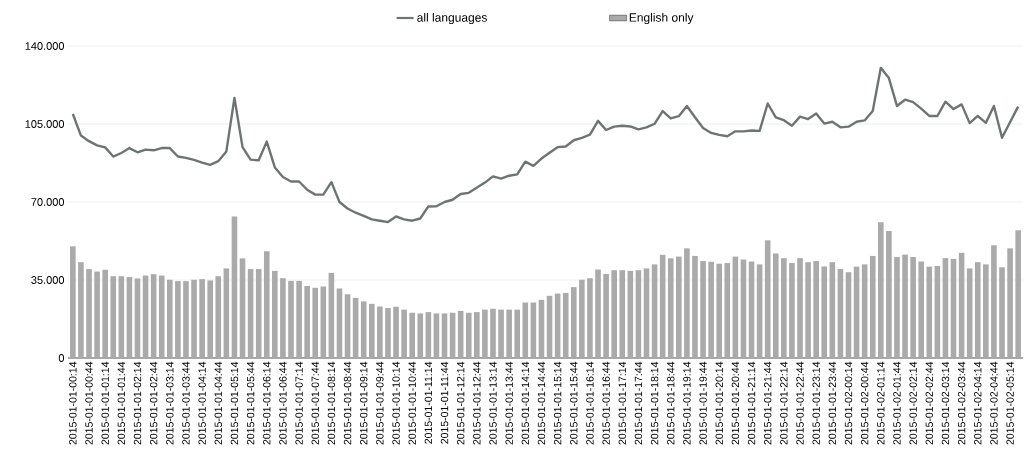 The image size is (1025, 469). What do you see at coordinates (396, 403) in the screenshot?
I see `x-tick-label: 2015-01-01-10:14` at bounding box center [396, 403].